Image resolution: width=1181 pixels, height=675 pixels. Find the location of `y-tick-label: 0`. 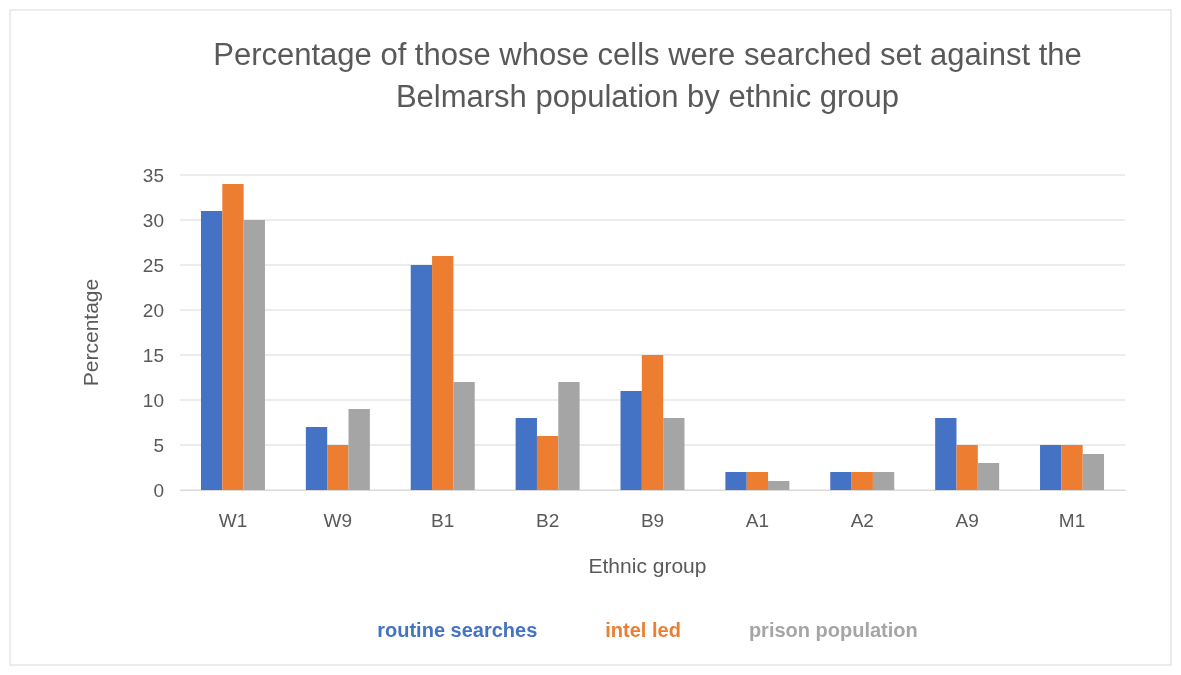

y-tick-label: 0 is located at coordinates (158, 490).